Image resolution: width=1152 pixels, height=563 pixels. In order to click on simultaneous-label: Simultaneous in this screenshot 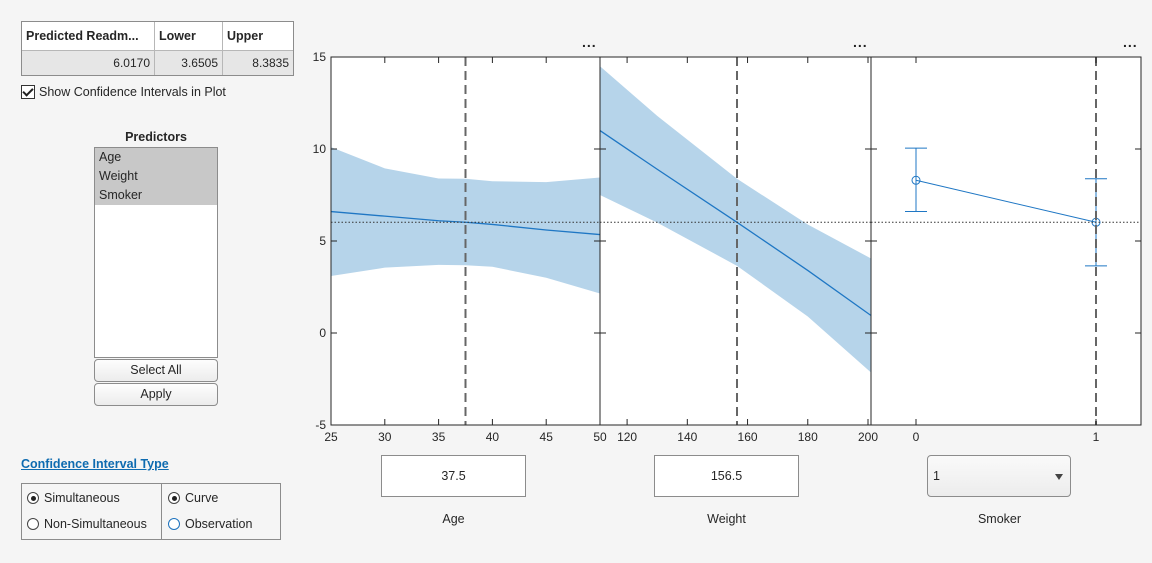, I will do `click(82, 498)`.